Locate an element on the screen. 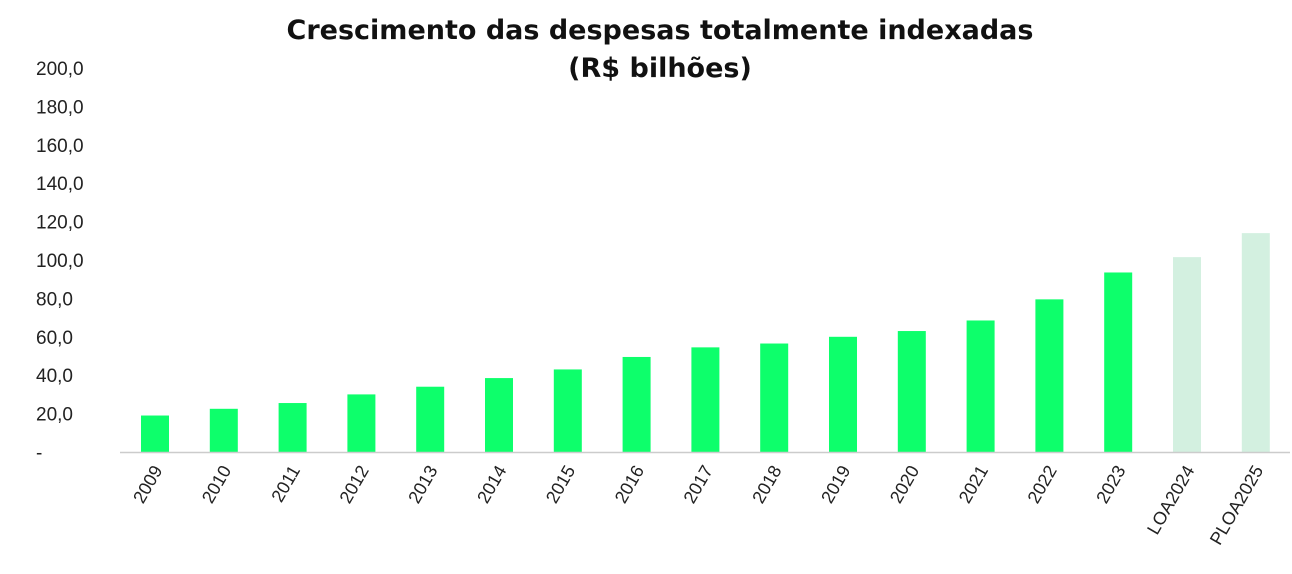  y-tick-label: 140,0 is located at coordinates (60, 184).